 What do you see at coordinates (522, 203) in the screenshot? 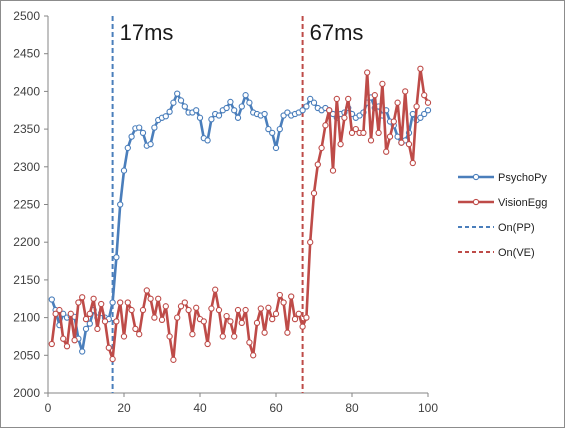
I see `legend-label: VisionEgg` at bounding box center [522, 203].